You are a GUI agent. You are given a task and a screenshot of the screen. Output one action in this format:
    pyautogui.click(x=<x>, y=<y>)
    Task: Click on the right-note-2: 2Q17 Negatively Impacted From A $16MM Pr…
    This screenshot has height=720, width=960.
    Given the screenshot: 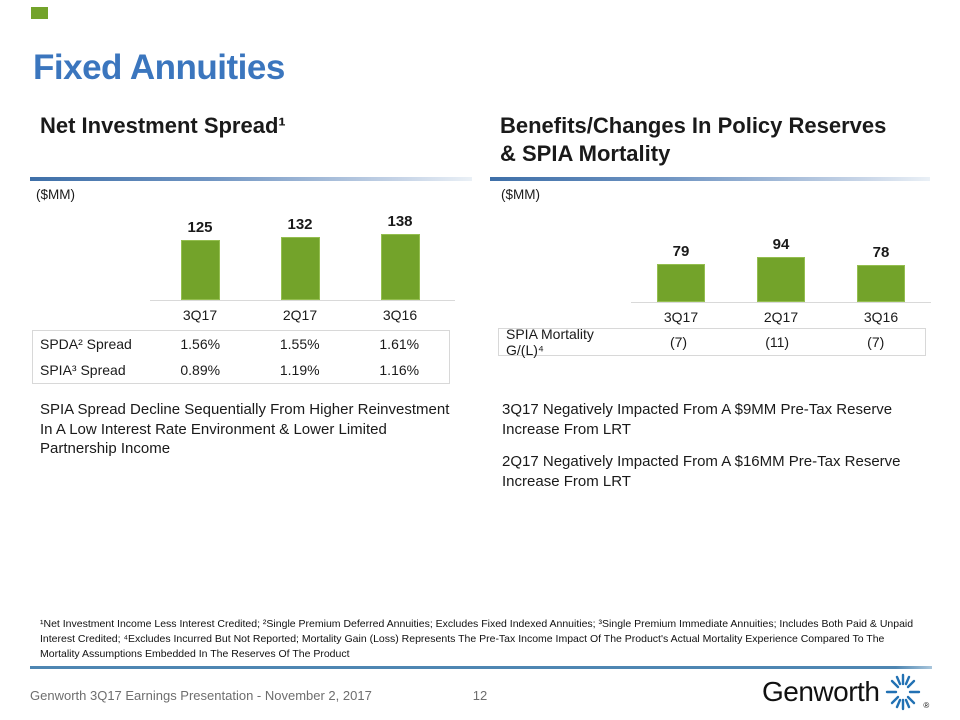 What is the action you would take?
    pyautogui.click(x=701, y=471)
    